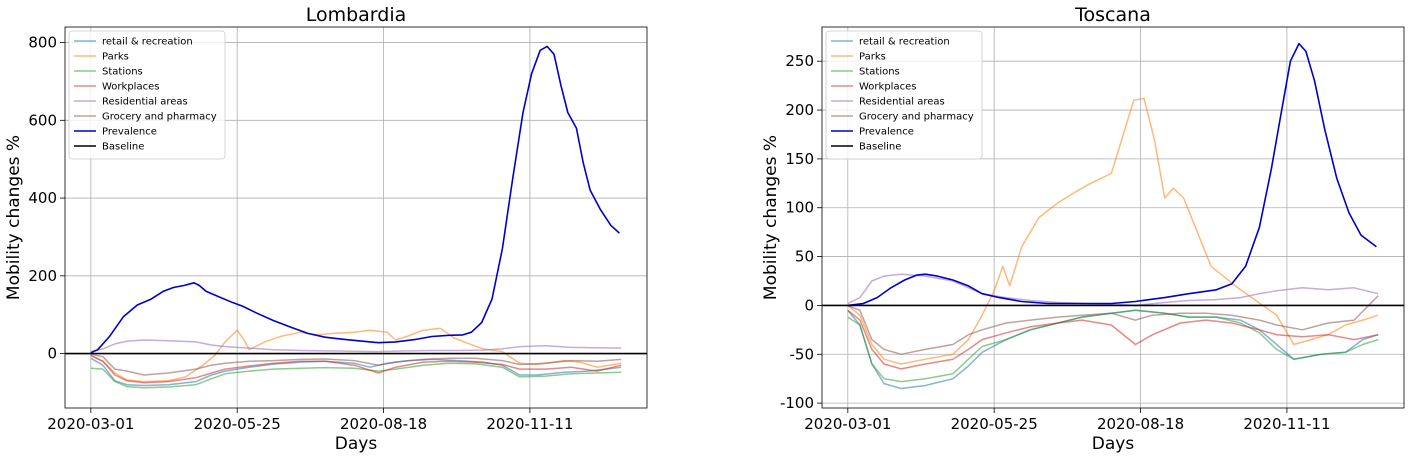 The image size is (1414, 459). Describe the element at coordinates (799, 61) in the screenshot. I see `y-tick-label: 250` at that location.